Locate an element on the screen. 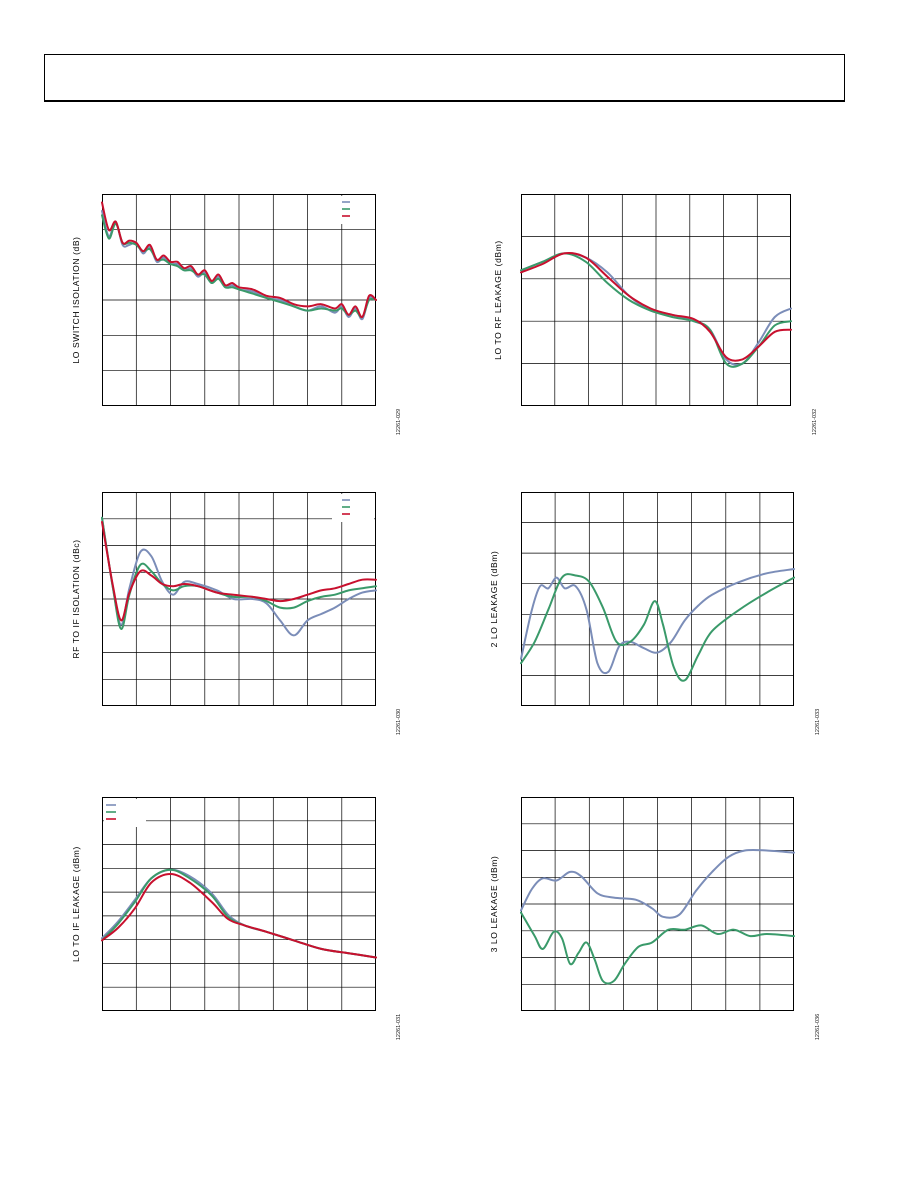  ylabel-2lo-leakage: 2 LO LEAKAGE (dBm) is located at coordinates (494, 599).